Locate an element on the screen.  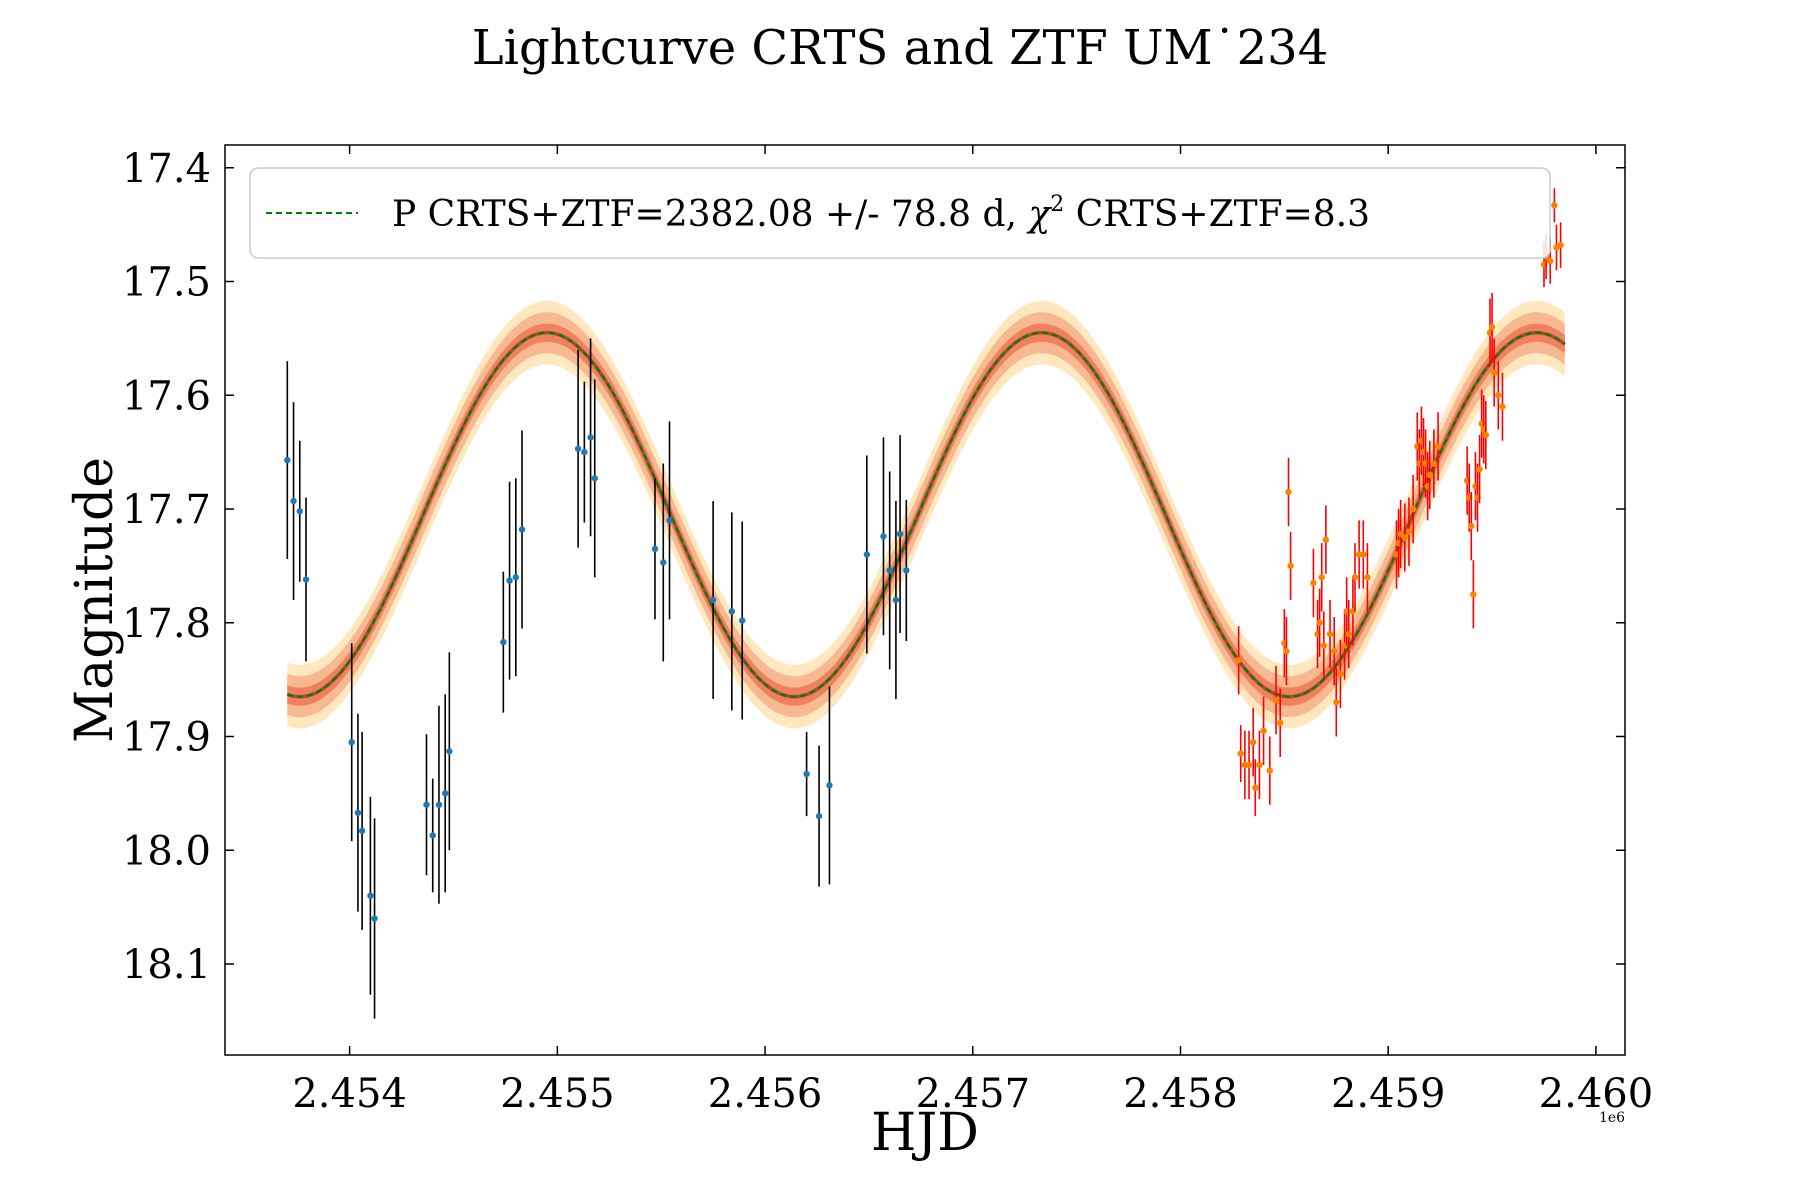
legend-chi-exponent: 2 is located at coordinates (1057, 204).